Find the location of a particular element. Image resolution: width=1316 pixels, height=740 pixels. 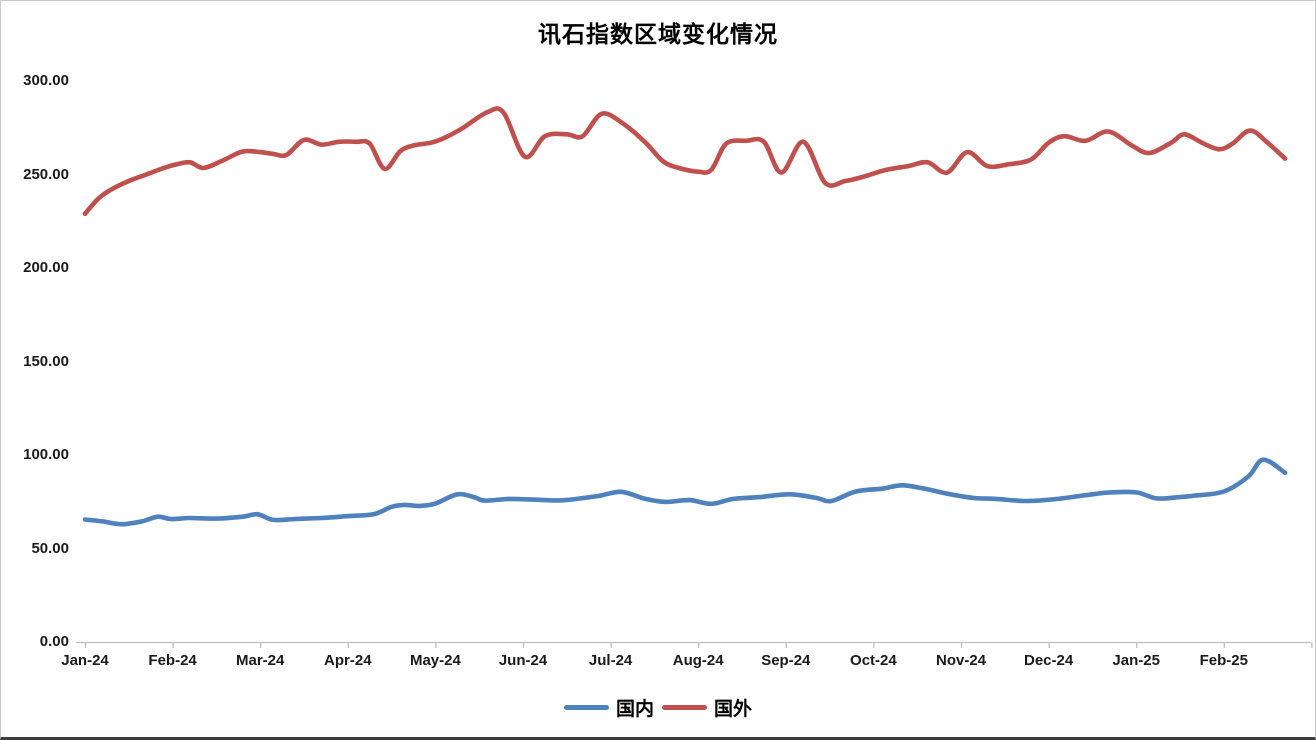

x-axis-tick-label: Nov-24 is located at coordinates (961, 660).